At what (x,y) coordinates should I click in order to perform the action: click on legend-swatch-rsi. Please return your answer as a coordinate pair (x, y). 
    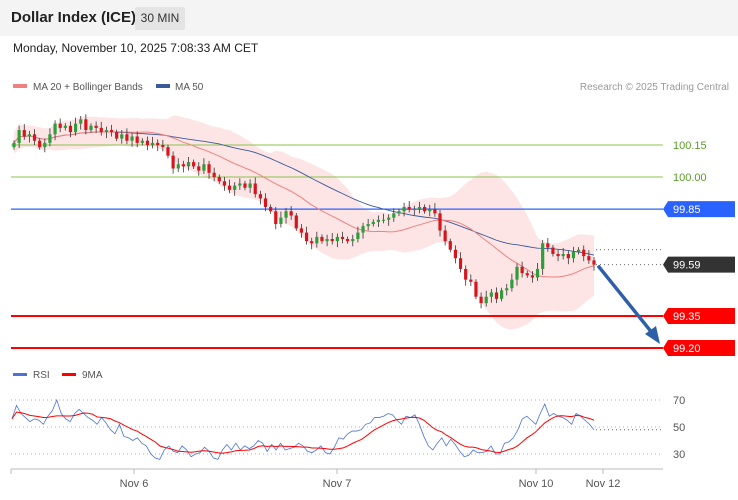
    Looking at the image, I should click on (20, 374).